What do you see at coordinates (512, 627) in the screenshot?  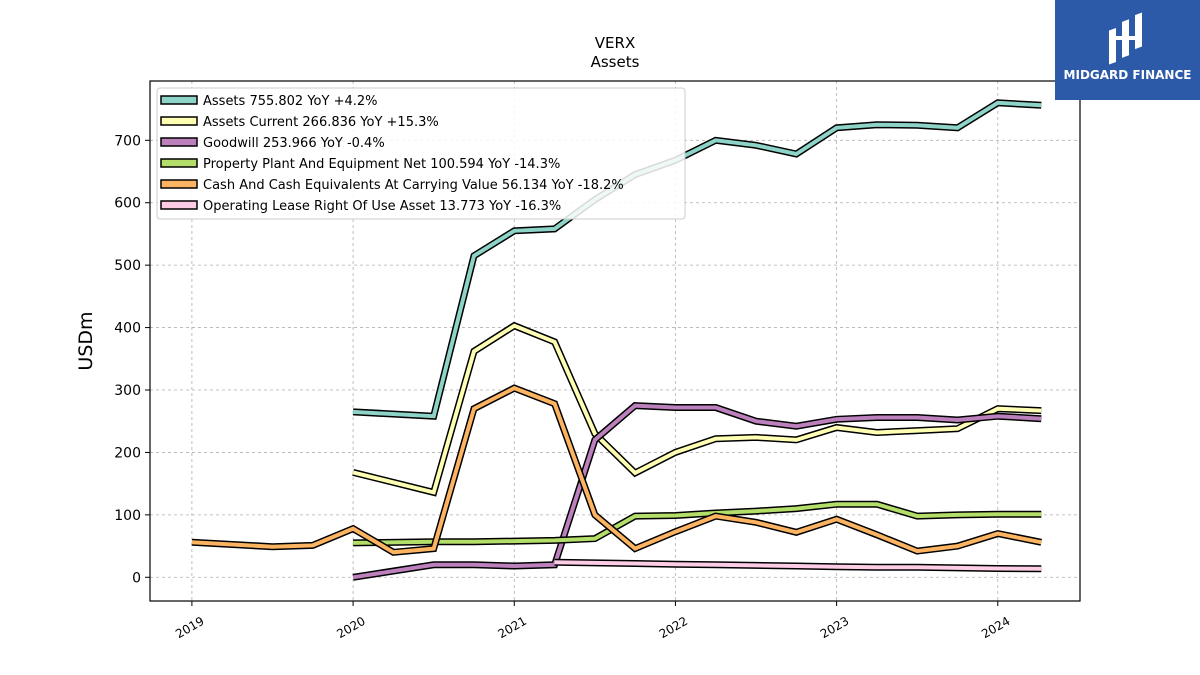 I see `x-tick-label: 2021` at bounding box center [512, 627].